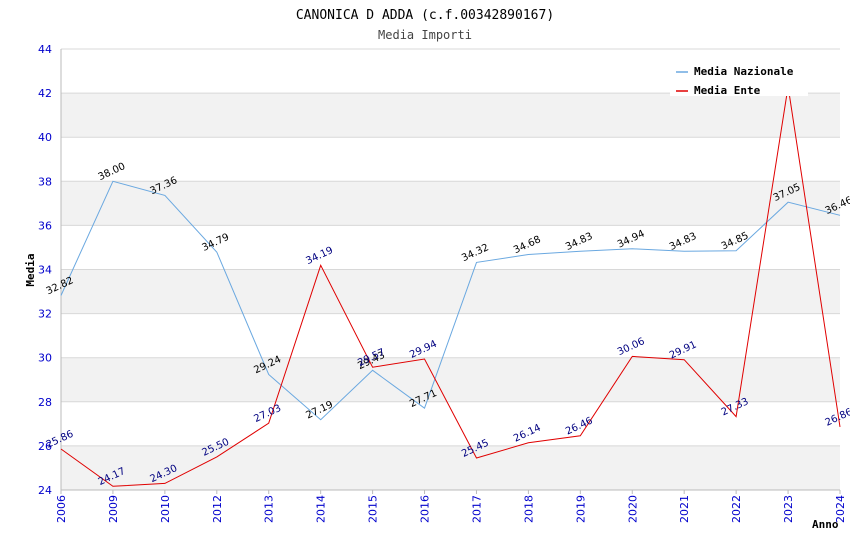  I want to click on x-tick-label: 2018, so click(528, 509).